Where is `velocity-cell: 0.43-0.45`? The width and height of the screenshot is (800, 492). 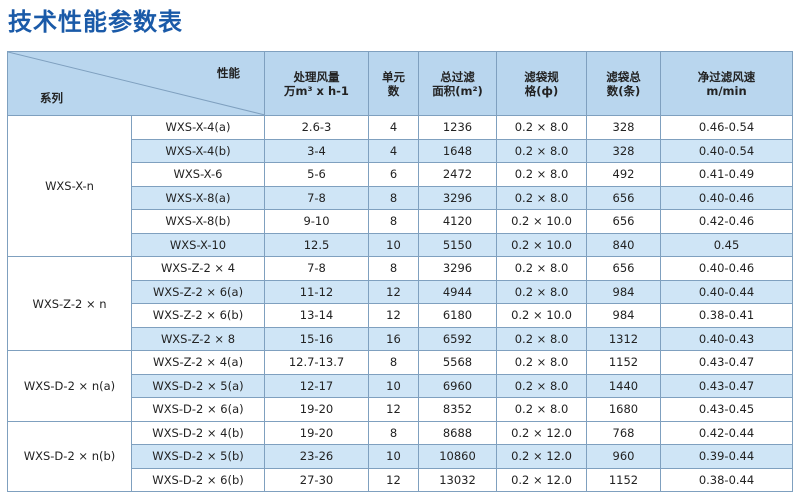
velocity-cell: 0.43-0.45 is located at coordinates (726, 409).